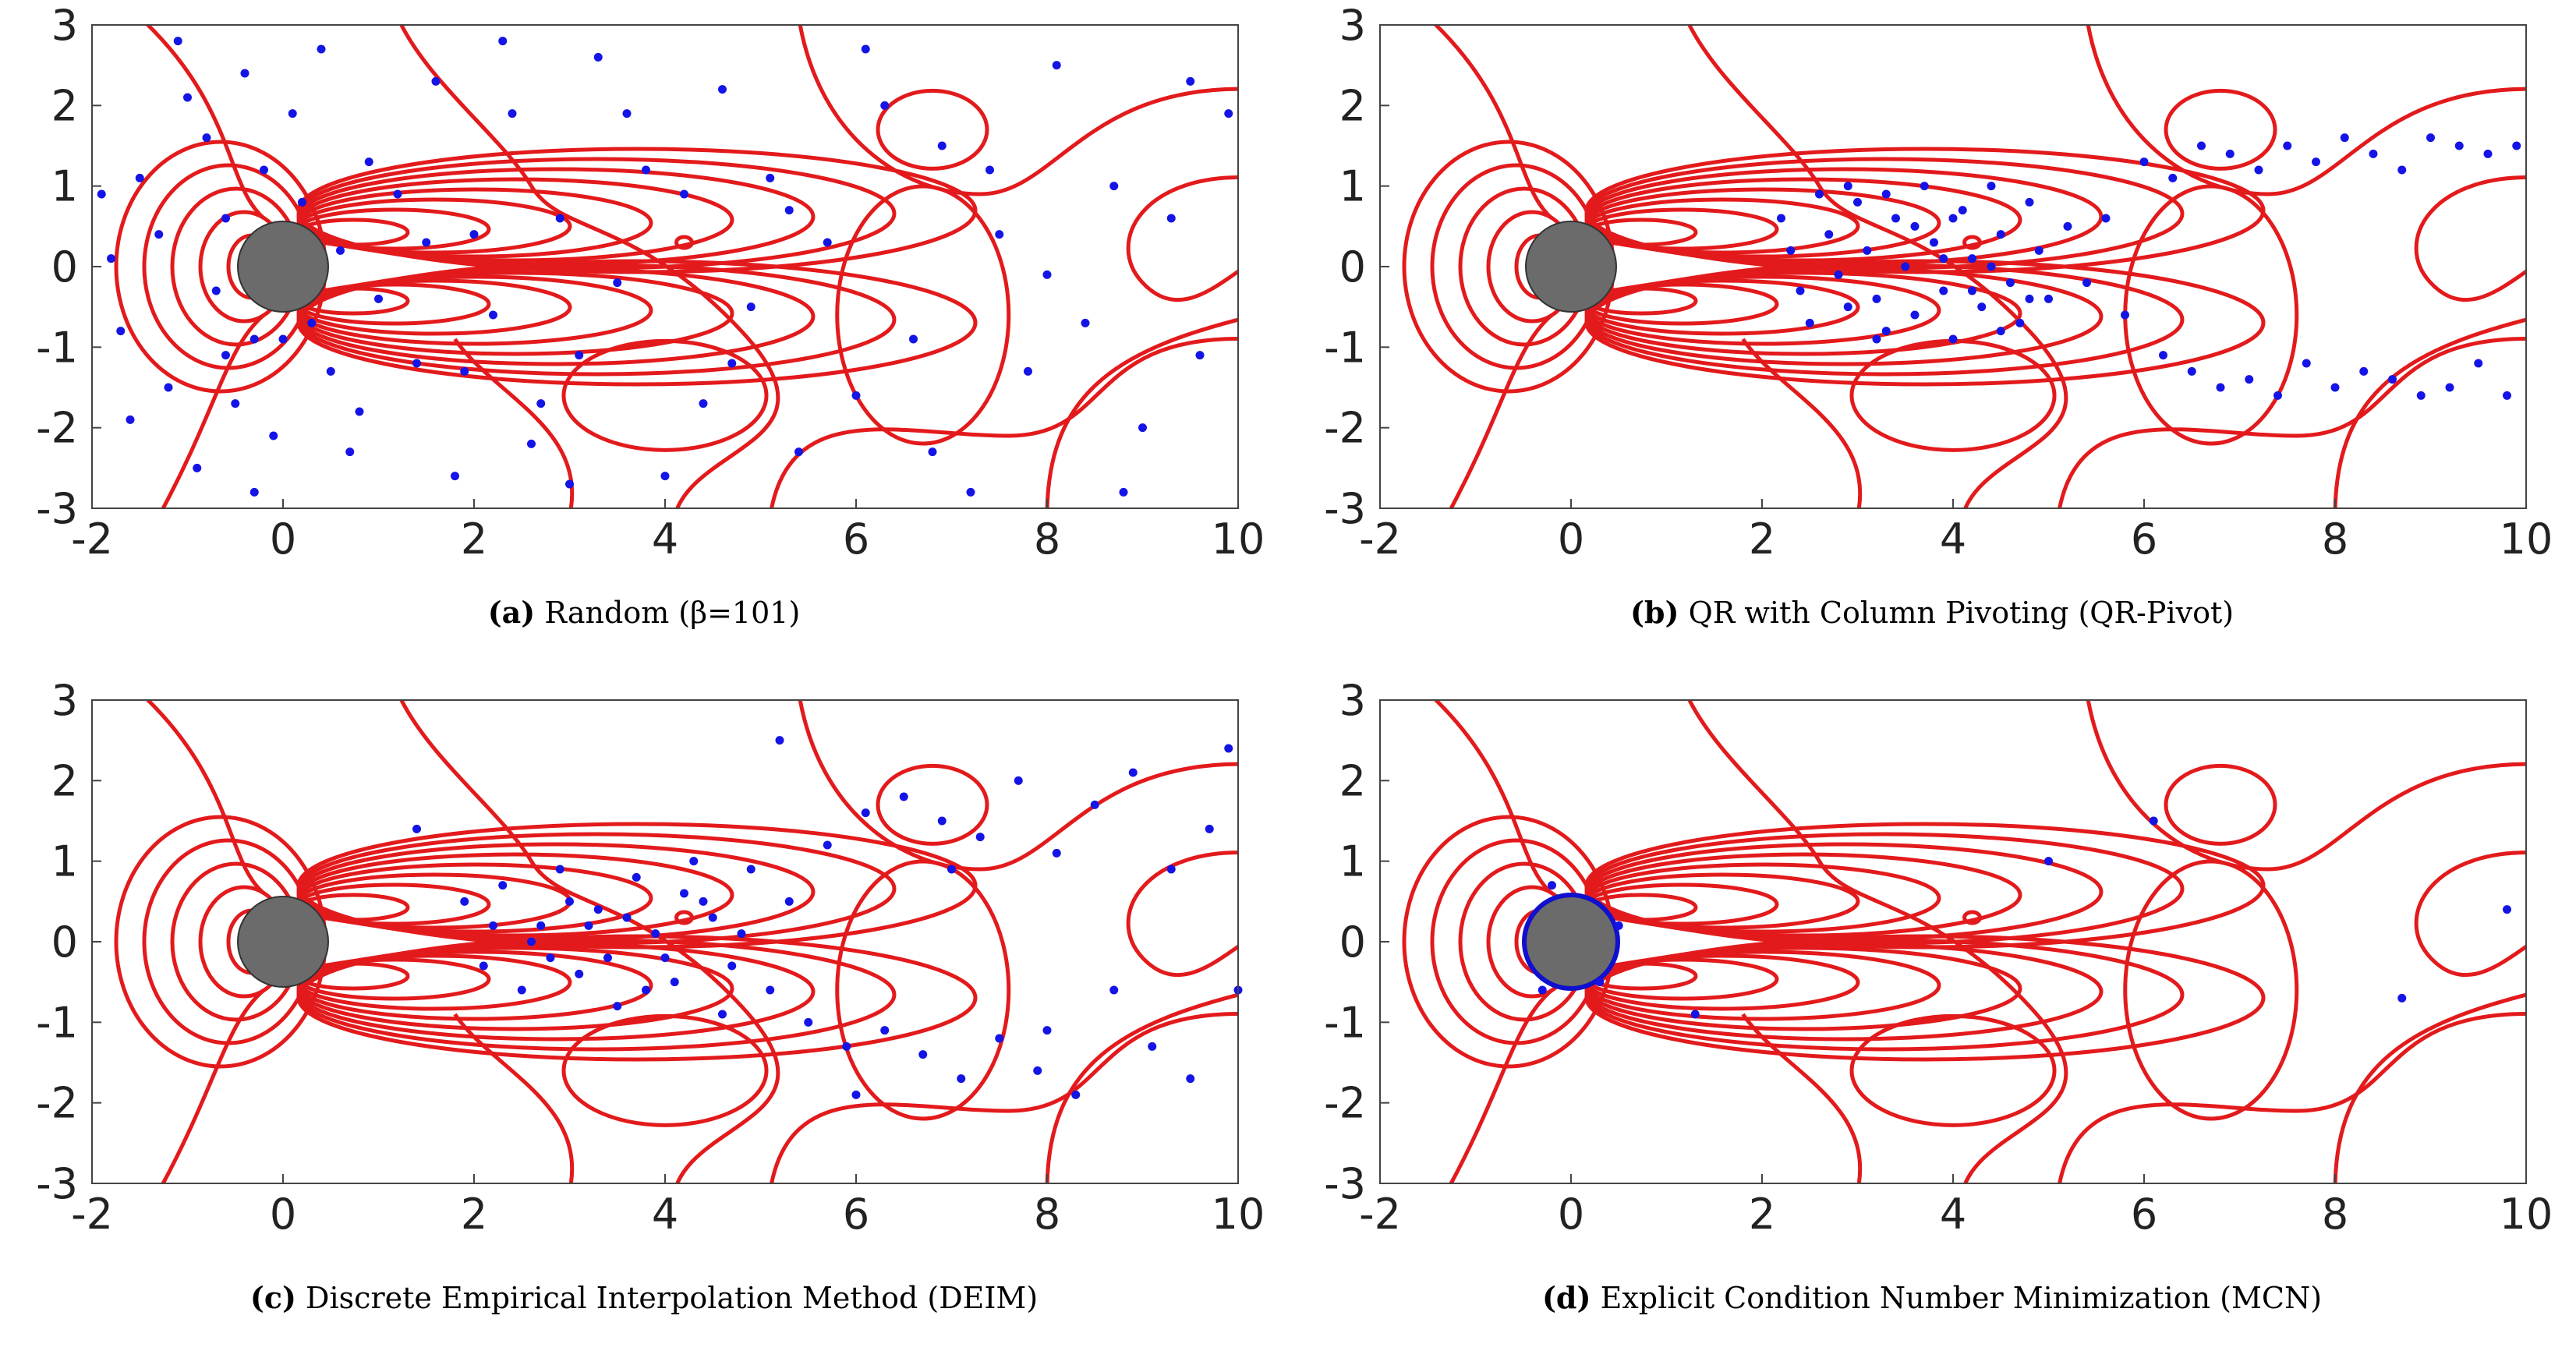 The height and width of the screenshot is (1351, 2576). Describe the element at coordinates (1877, 266) in the screenshot. I see `contour-wake-curve` at that location.